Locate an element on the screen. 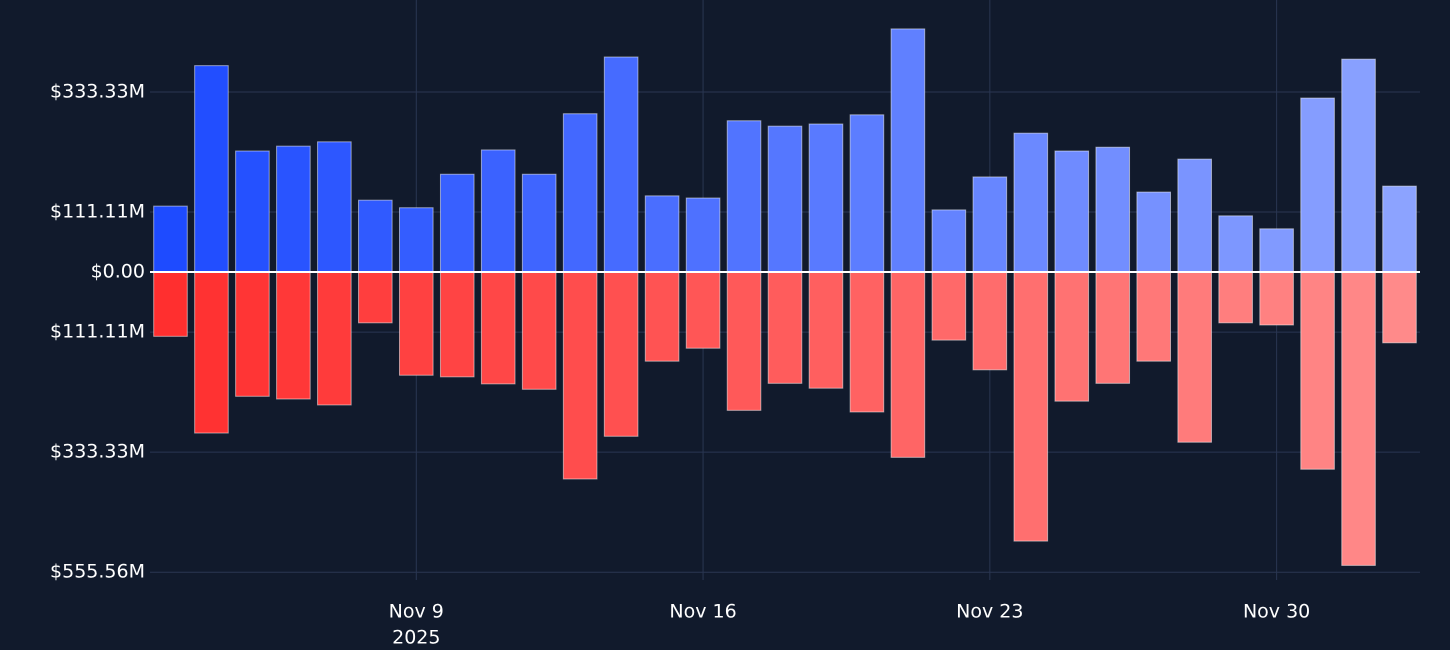 Image resolution: width=1450 pixels, height=654 pixels. x-tick-label: Nov 16 is located at coordinates (702, 612).